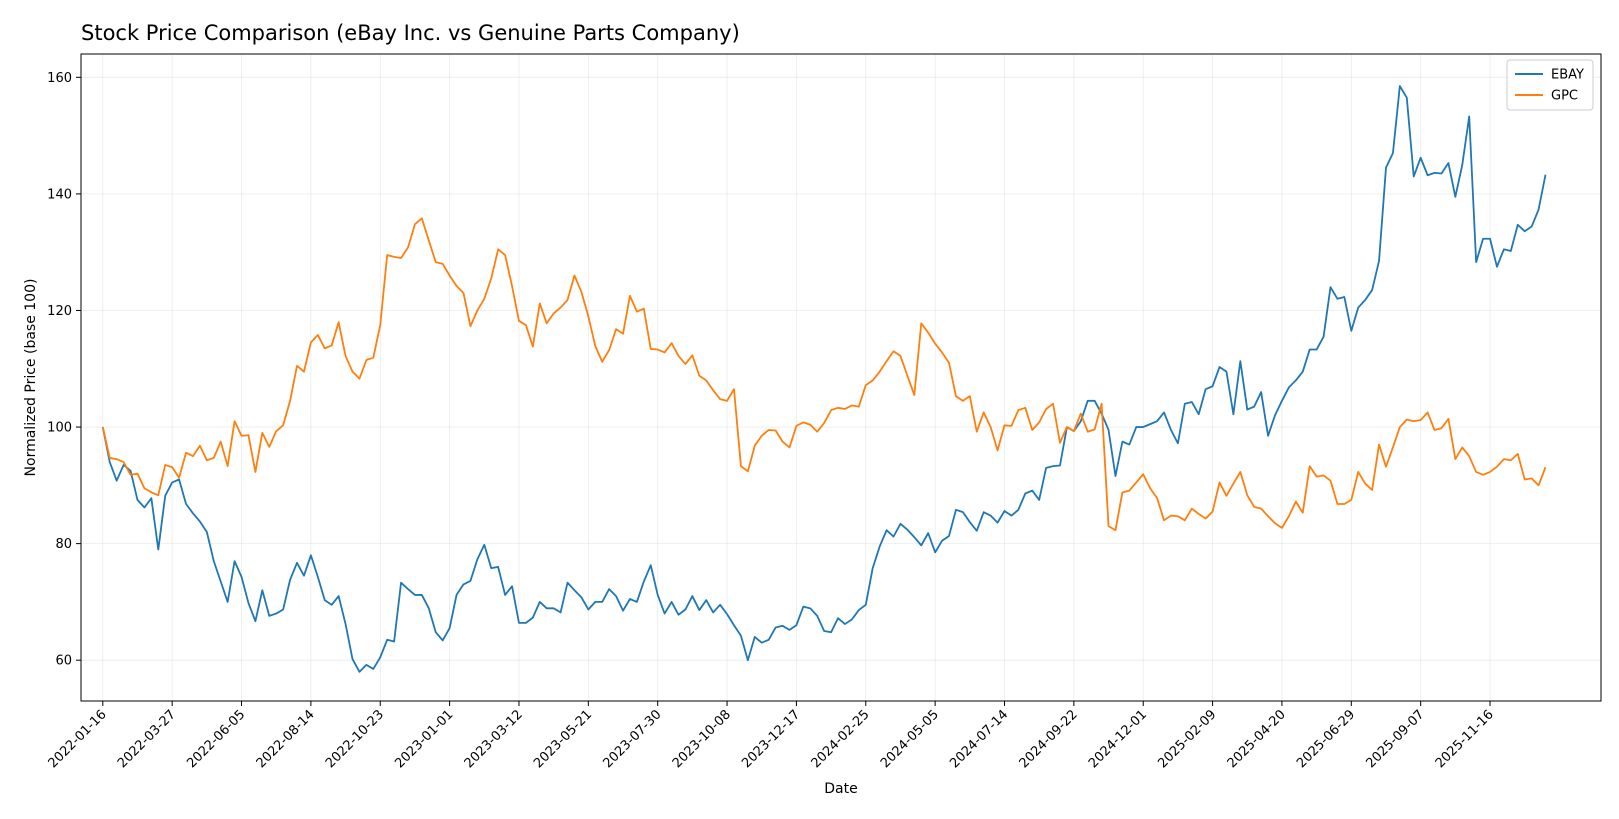  What do you see at coordinates (59, 311) in the screenshot?
I see `y-tick-label: 120` at bounding box center [59, 311].